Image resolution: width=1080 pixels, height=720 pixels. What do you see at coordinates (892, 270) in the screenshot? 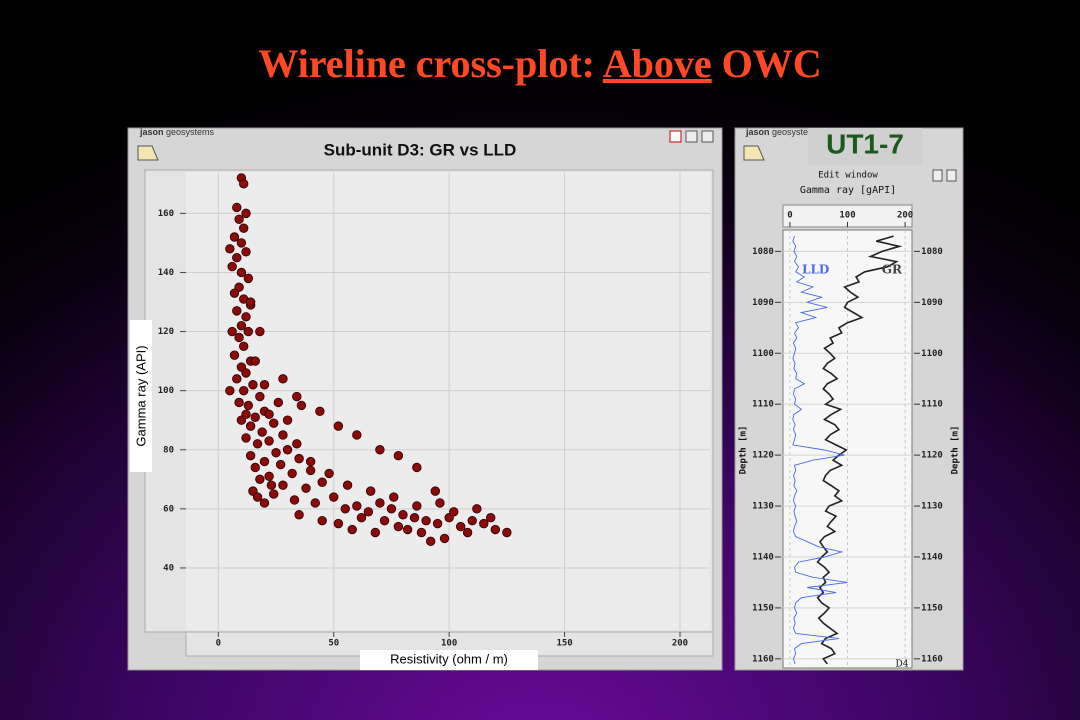
I see `legend-label: GR` at bounding box center [892, 270].